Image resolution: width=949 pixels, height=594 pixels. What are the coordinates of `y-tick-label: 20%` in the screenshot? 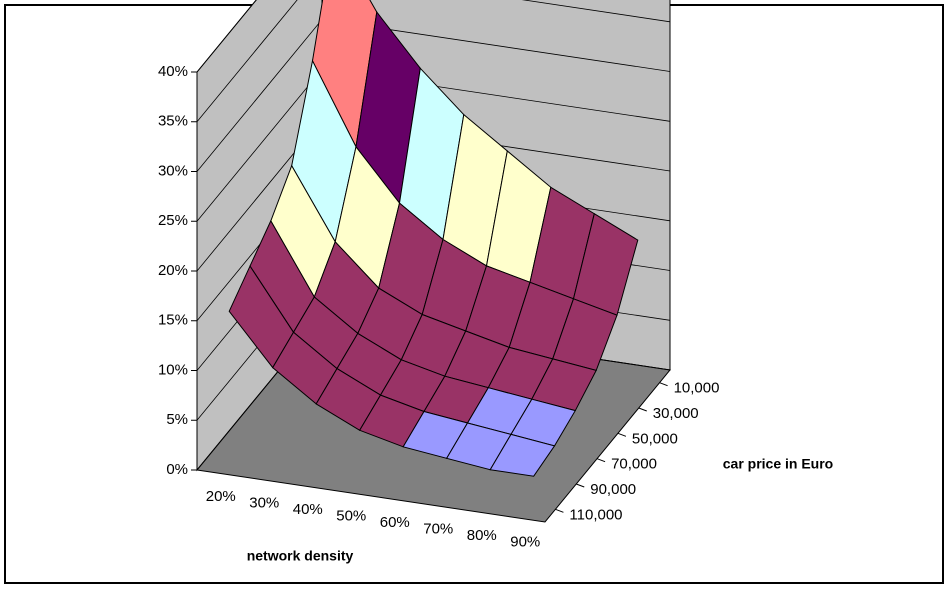 It's located at (173, 270).